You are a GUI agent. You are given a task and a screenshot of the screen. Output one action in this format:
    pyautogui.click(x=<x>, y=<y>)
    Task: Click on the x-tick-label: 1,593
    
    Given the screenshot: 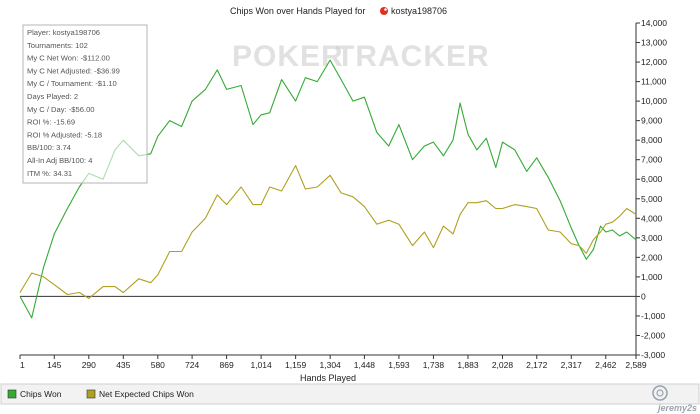 What is the action you would take?
    pyautogui.click(x=399, y=365)
    